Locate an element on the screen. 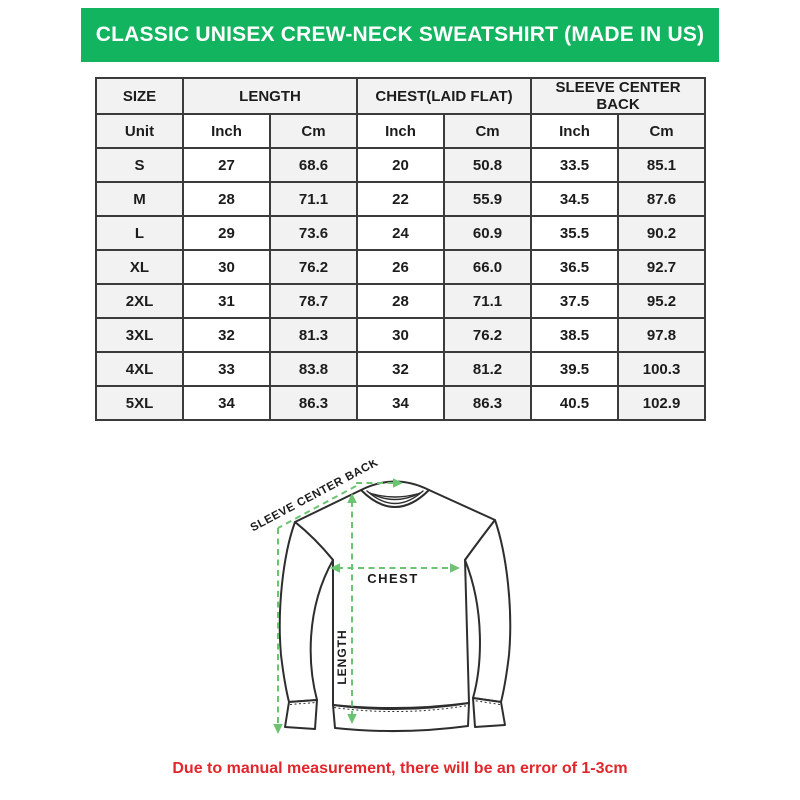 The width and height of the screenshot is (800, 800). value-cell: 87.6 is located at coordinates (662, 199).